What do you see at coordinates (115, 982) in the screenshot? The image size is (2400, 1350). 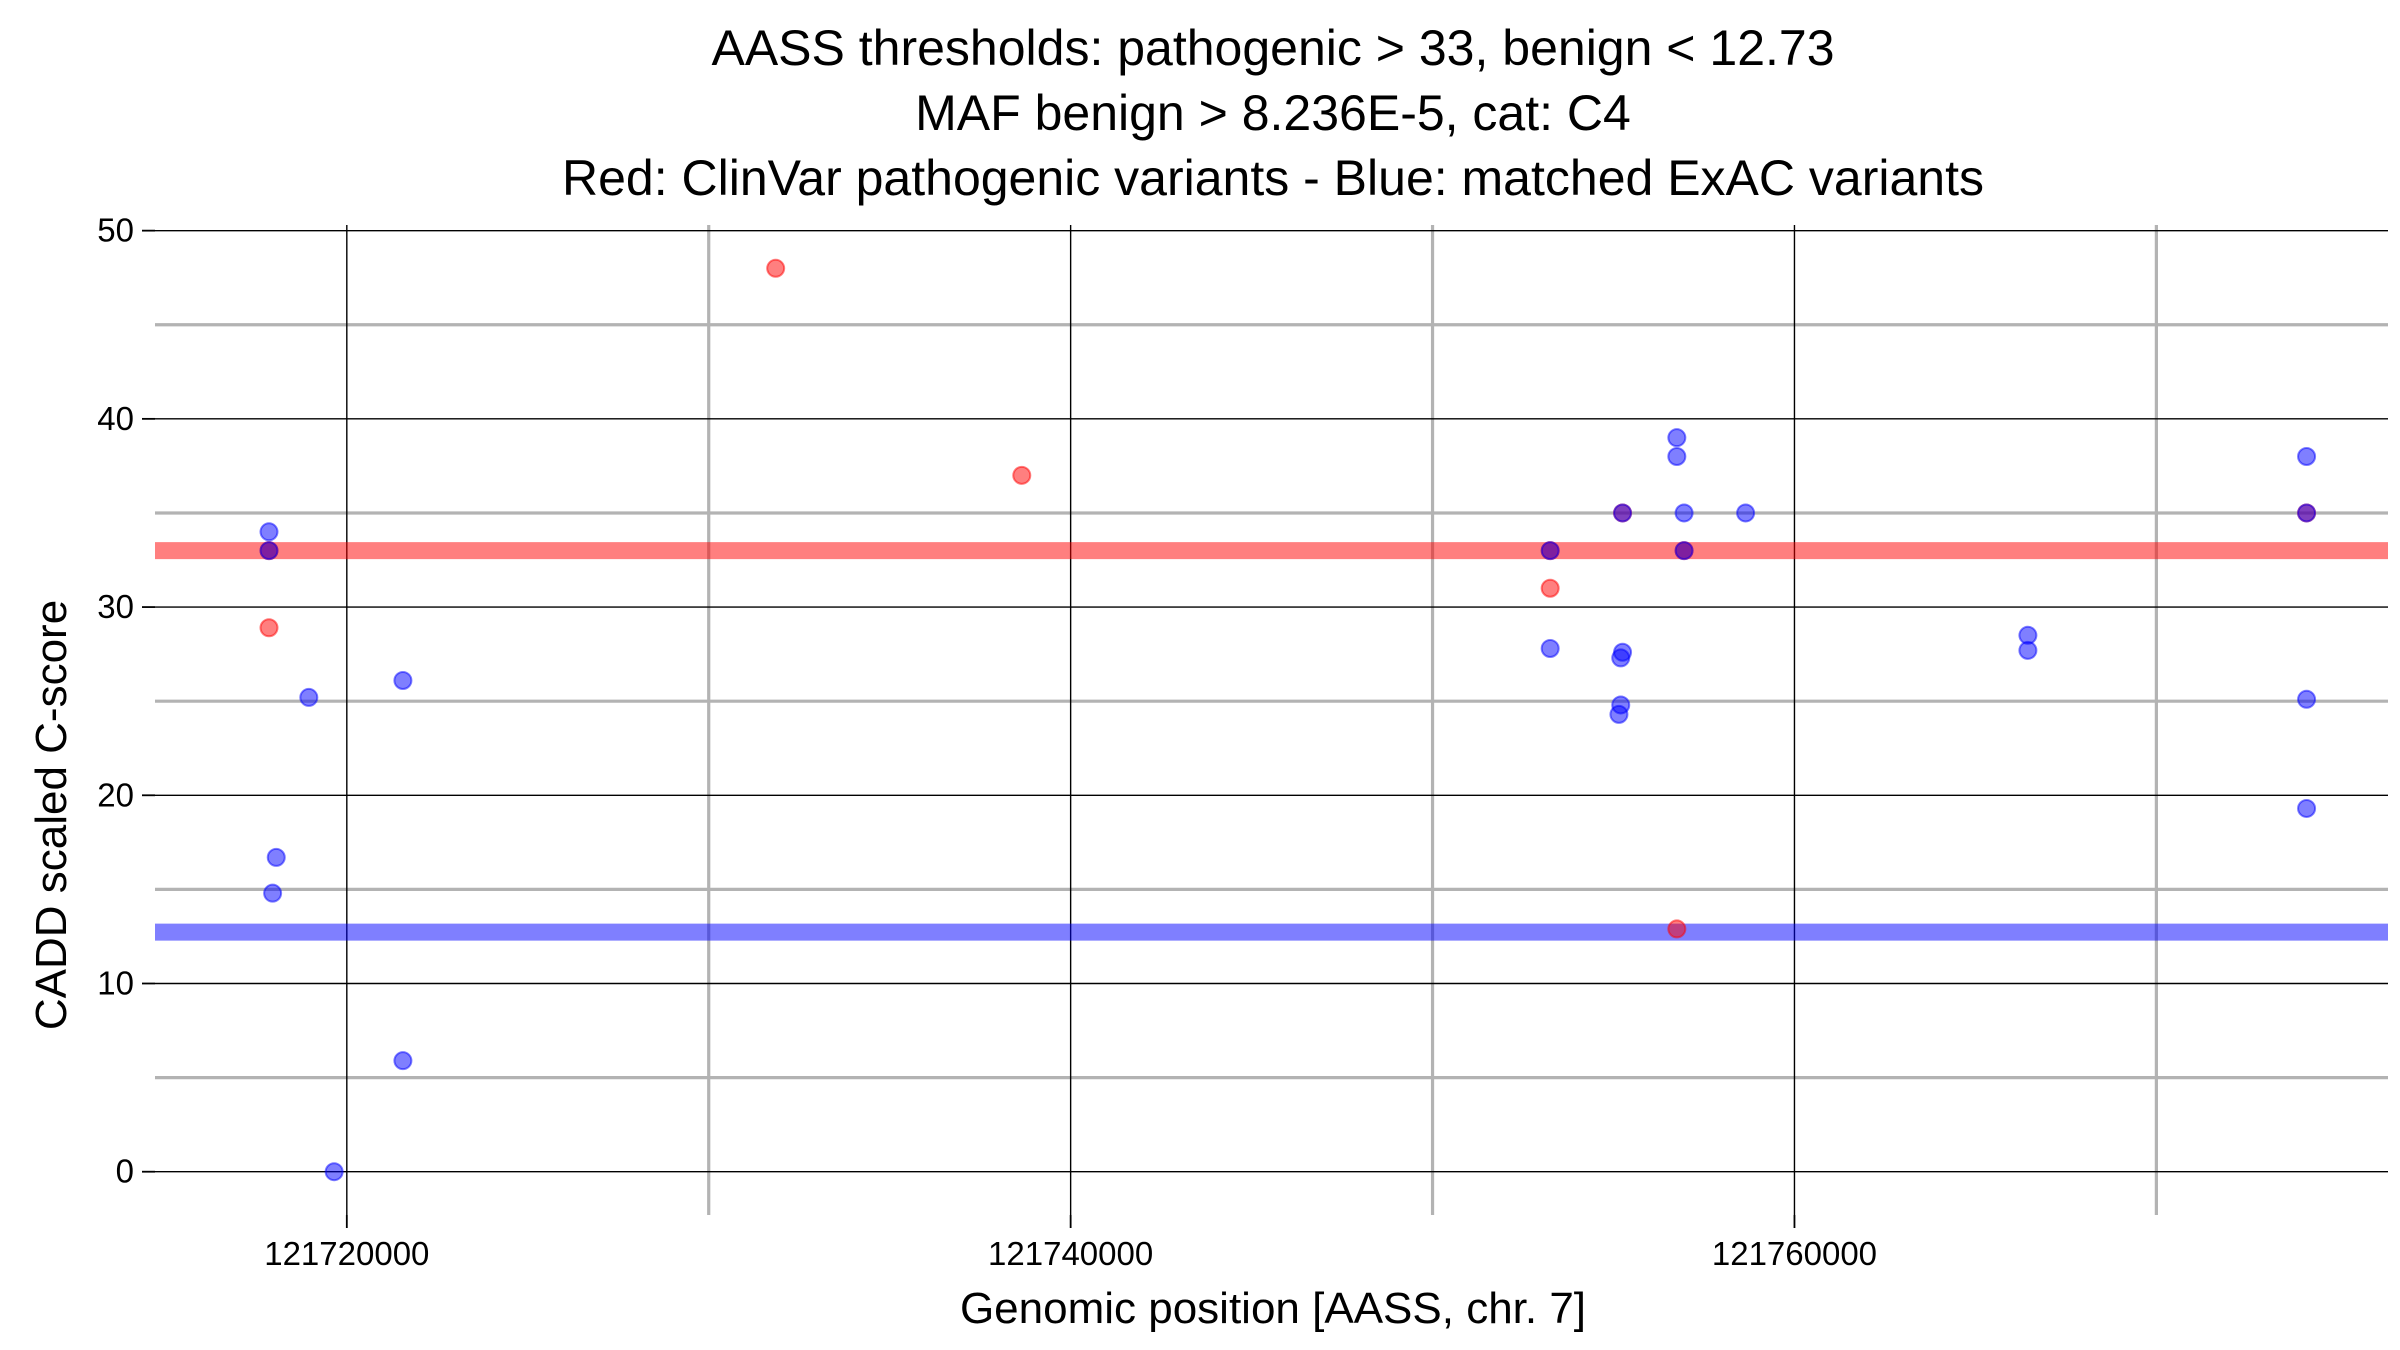 I see `y-tick-label-1: 10` at bounding box center [115, 982].